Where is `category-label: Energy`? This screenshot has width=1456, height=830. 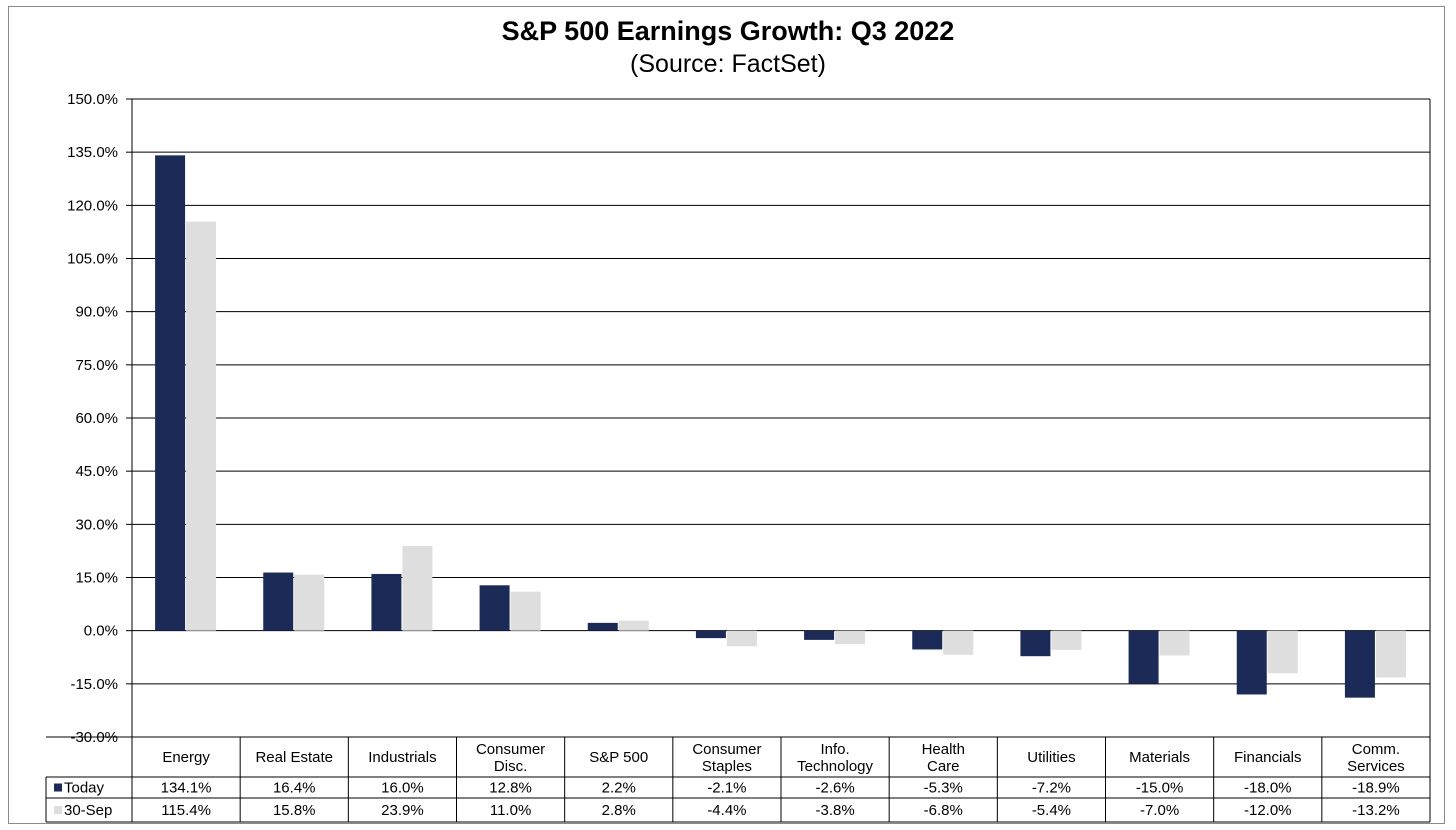
category-label: Energy is located at coordinates (186, 757).